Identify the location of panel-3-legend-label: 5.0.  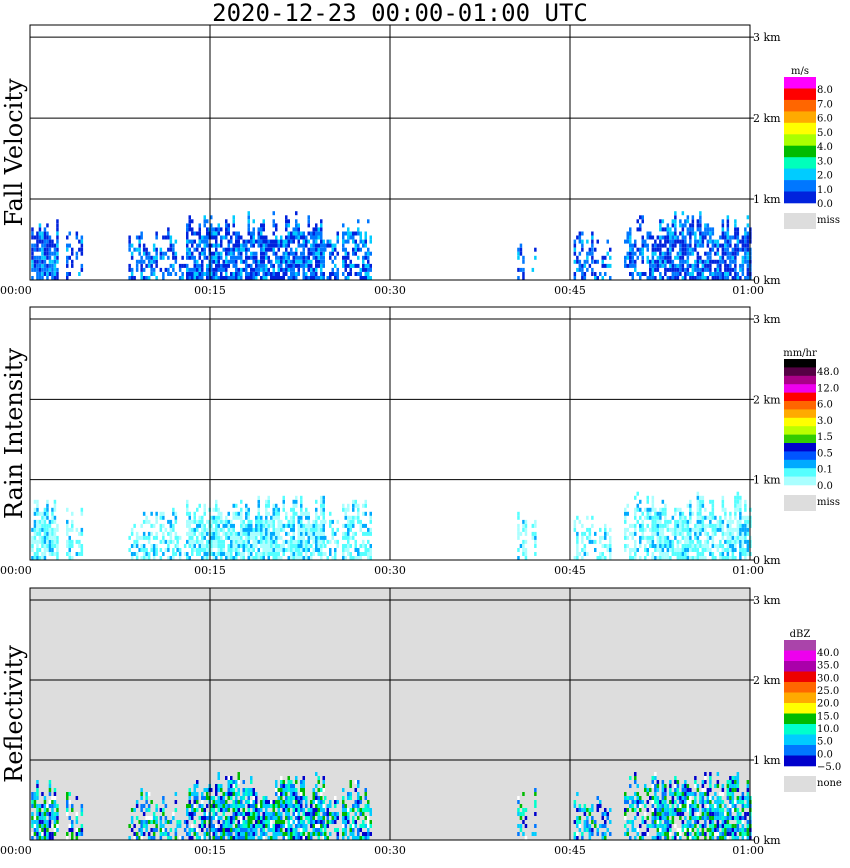
(825, 742).